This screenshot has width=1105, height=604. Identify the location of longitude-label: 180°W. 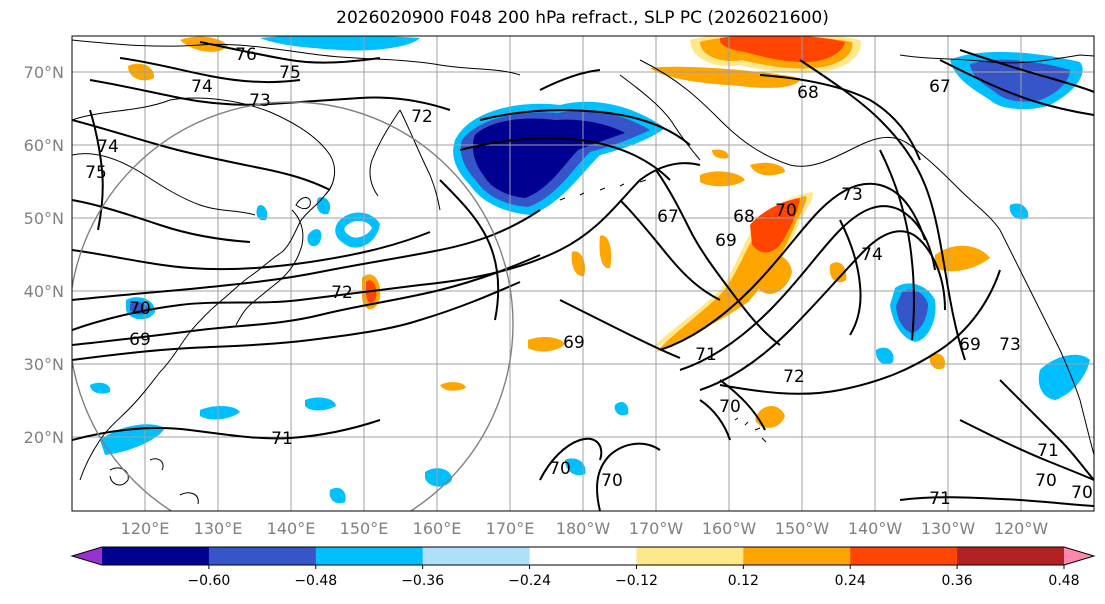
(583, 528).